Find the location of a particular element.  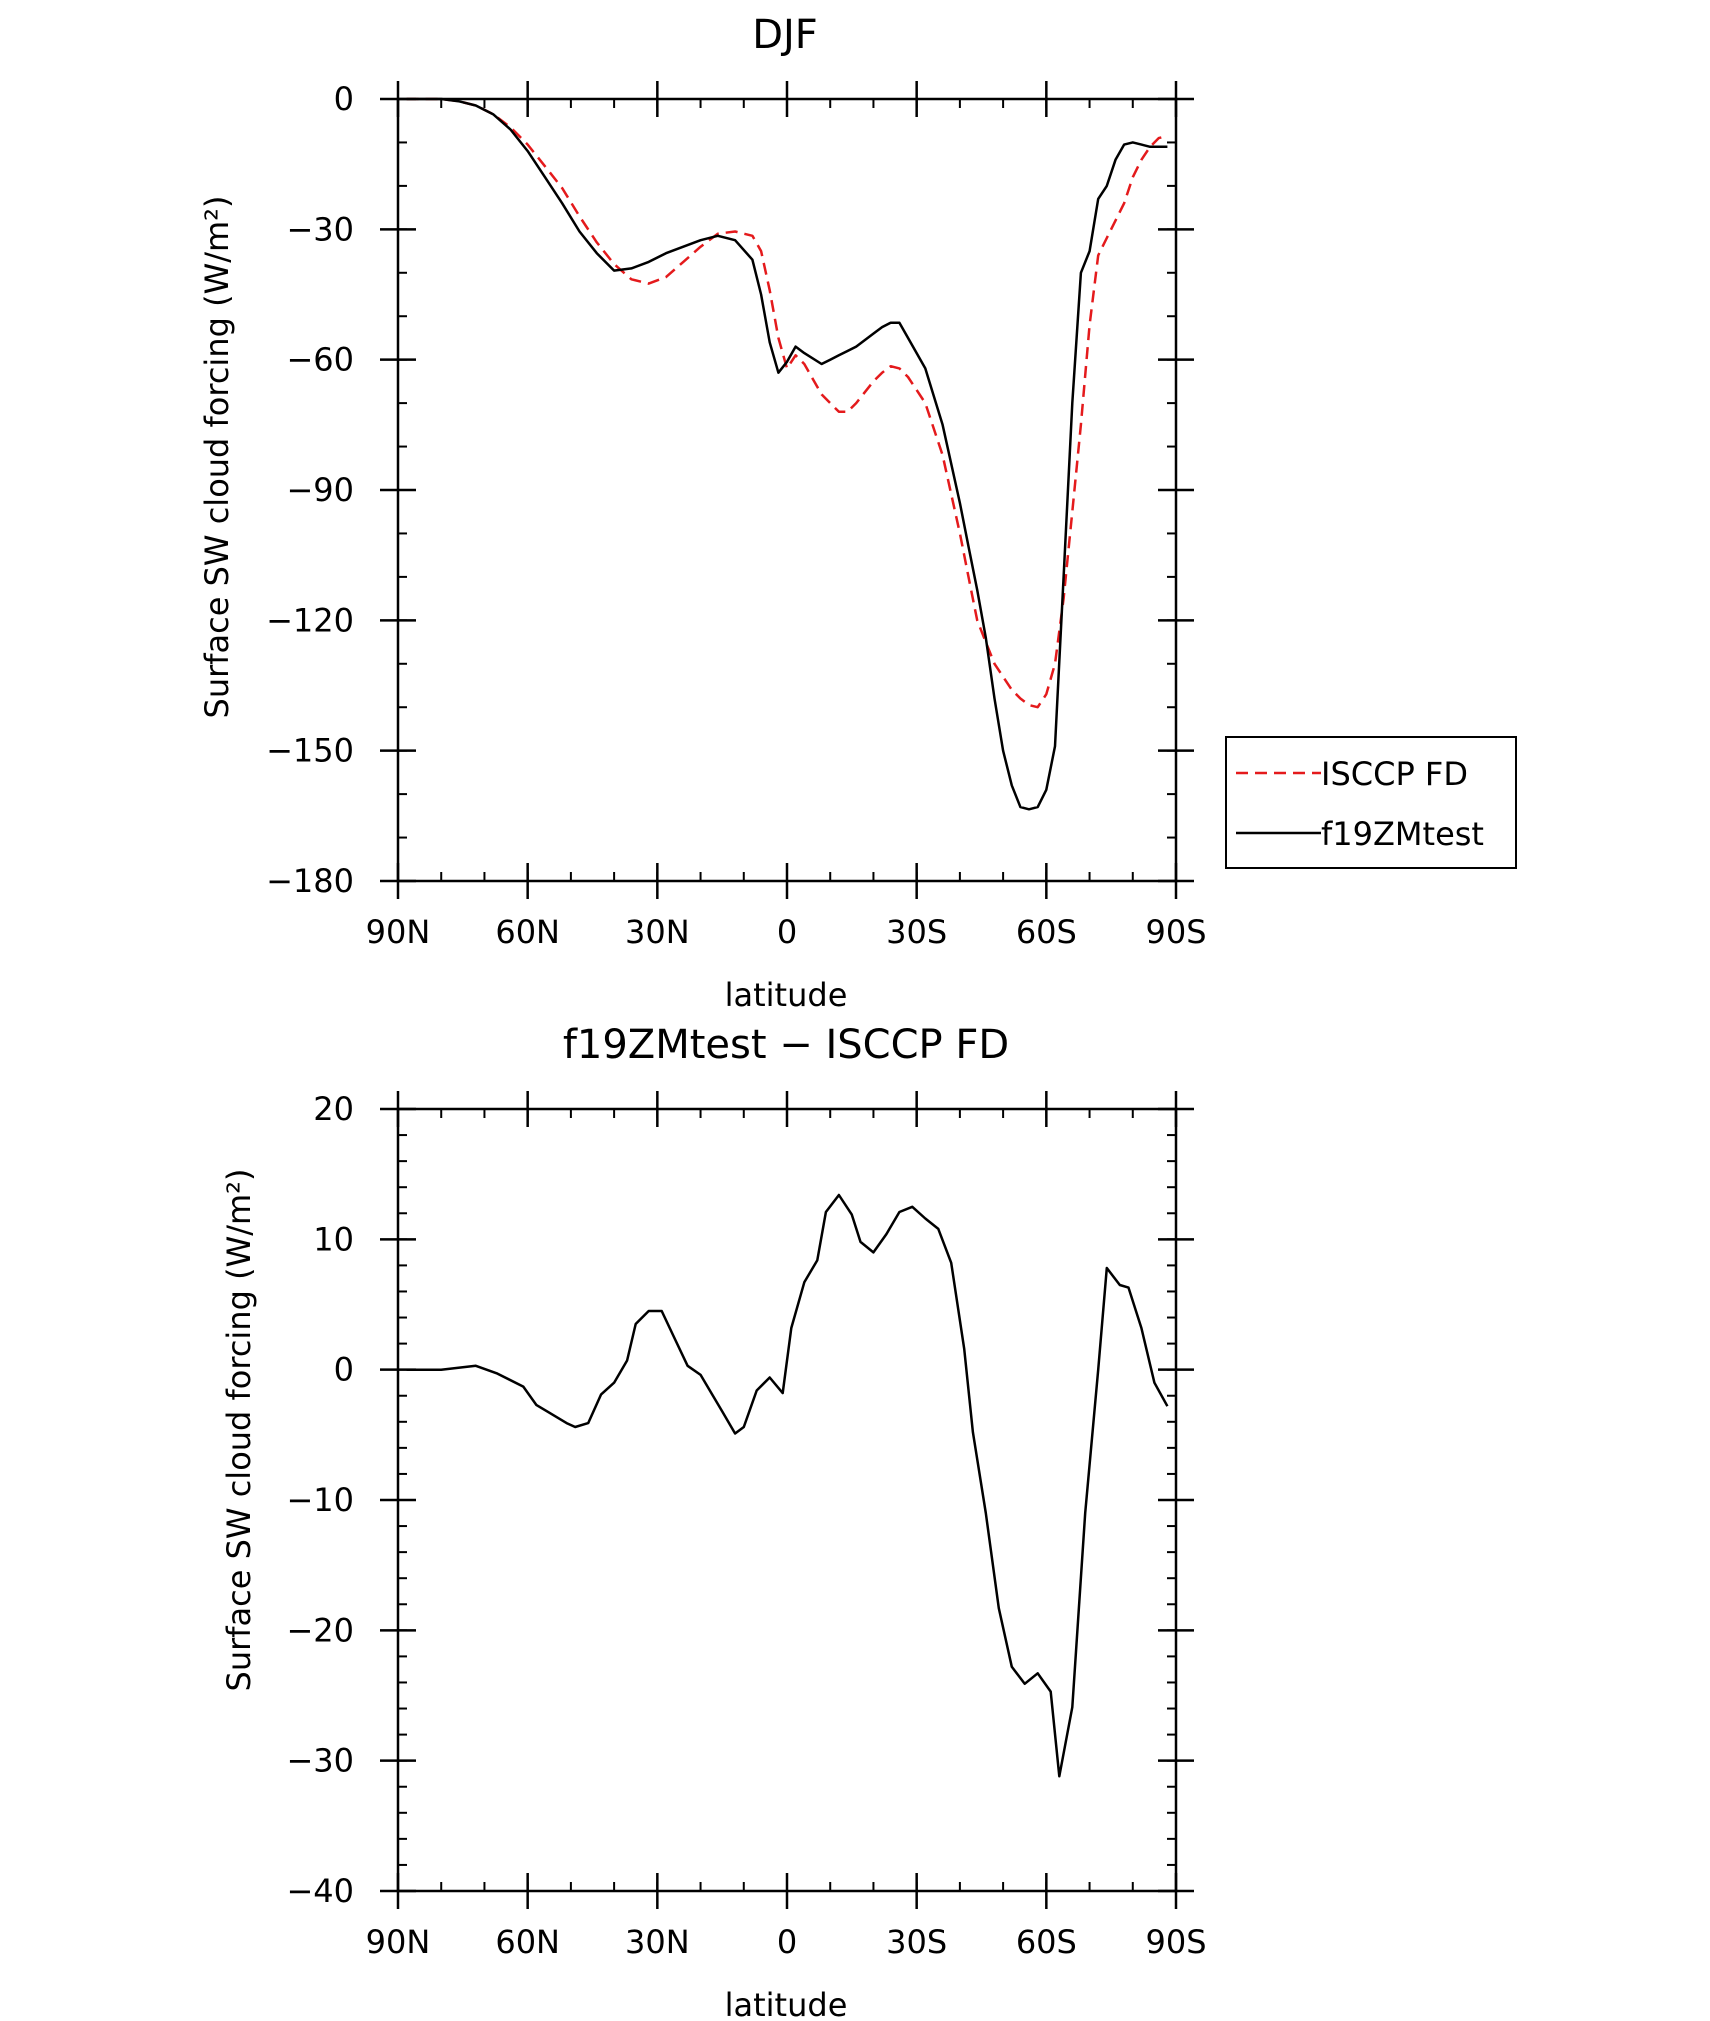

bottom-chart-x-tick-label: 90S is located at coordinates (1175, 1942).